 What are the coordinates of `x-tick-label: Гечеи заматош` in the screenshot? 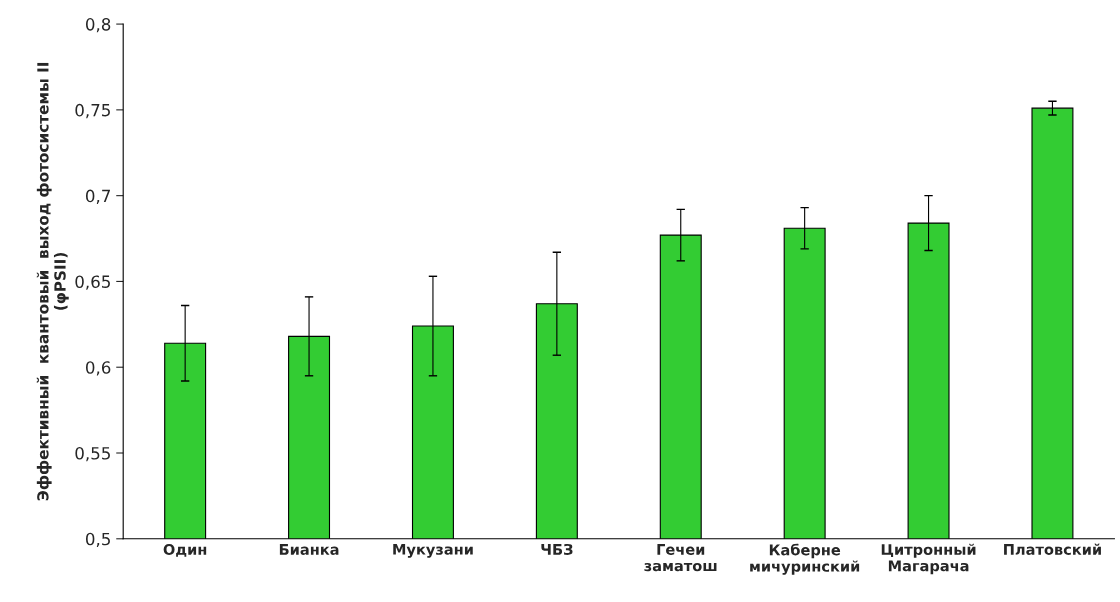 It's located at (680, 558).